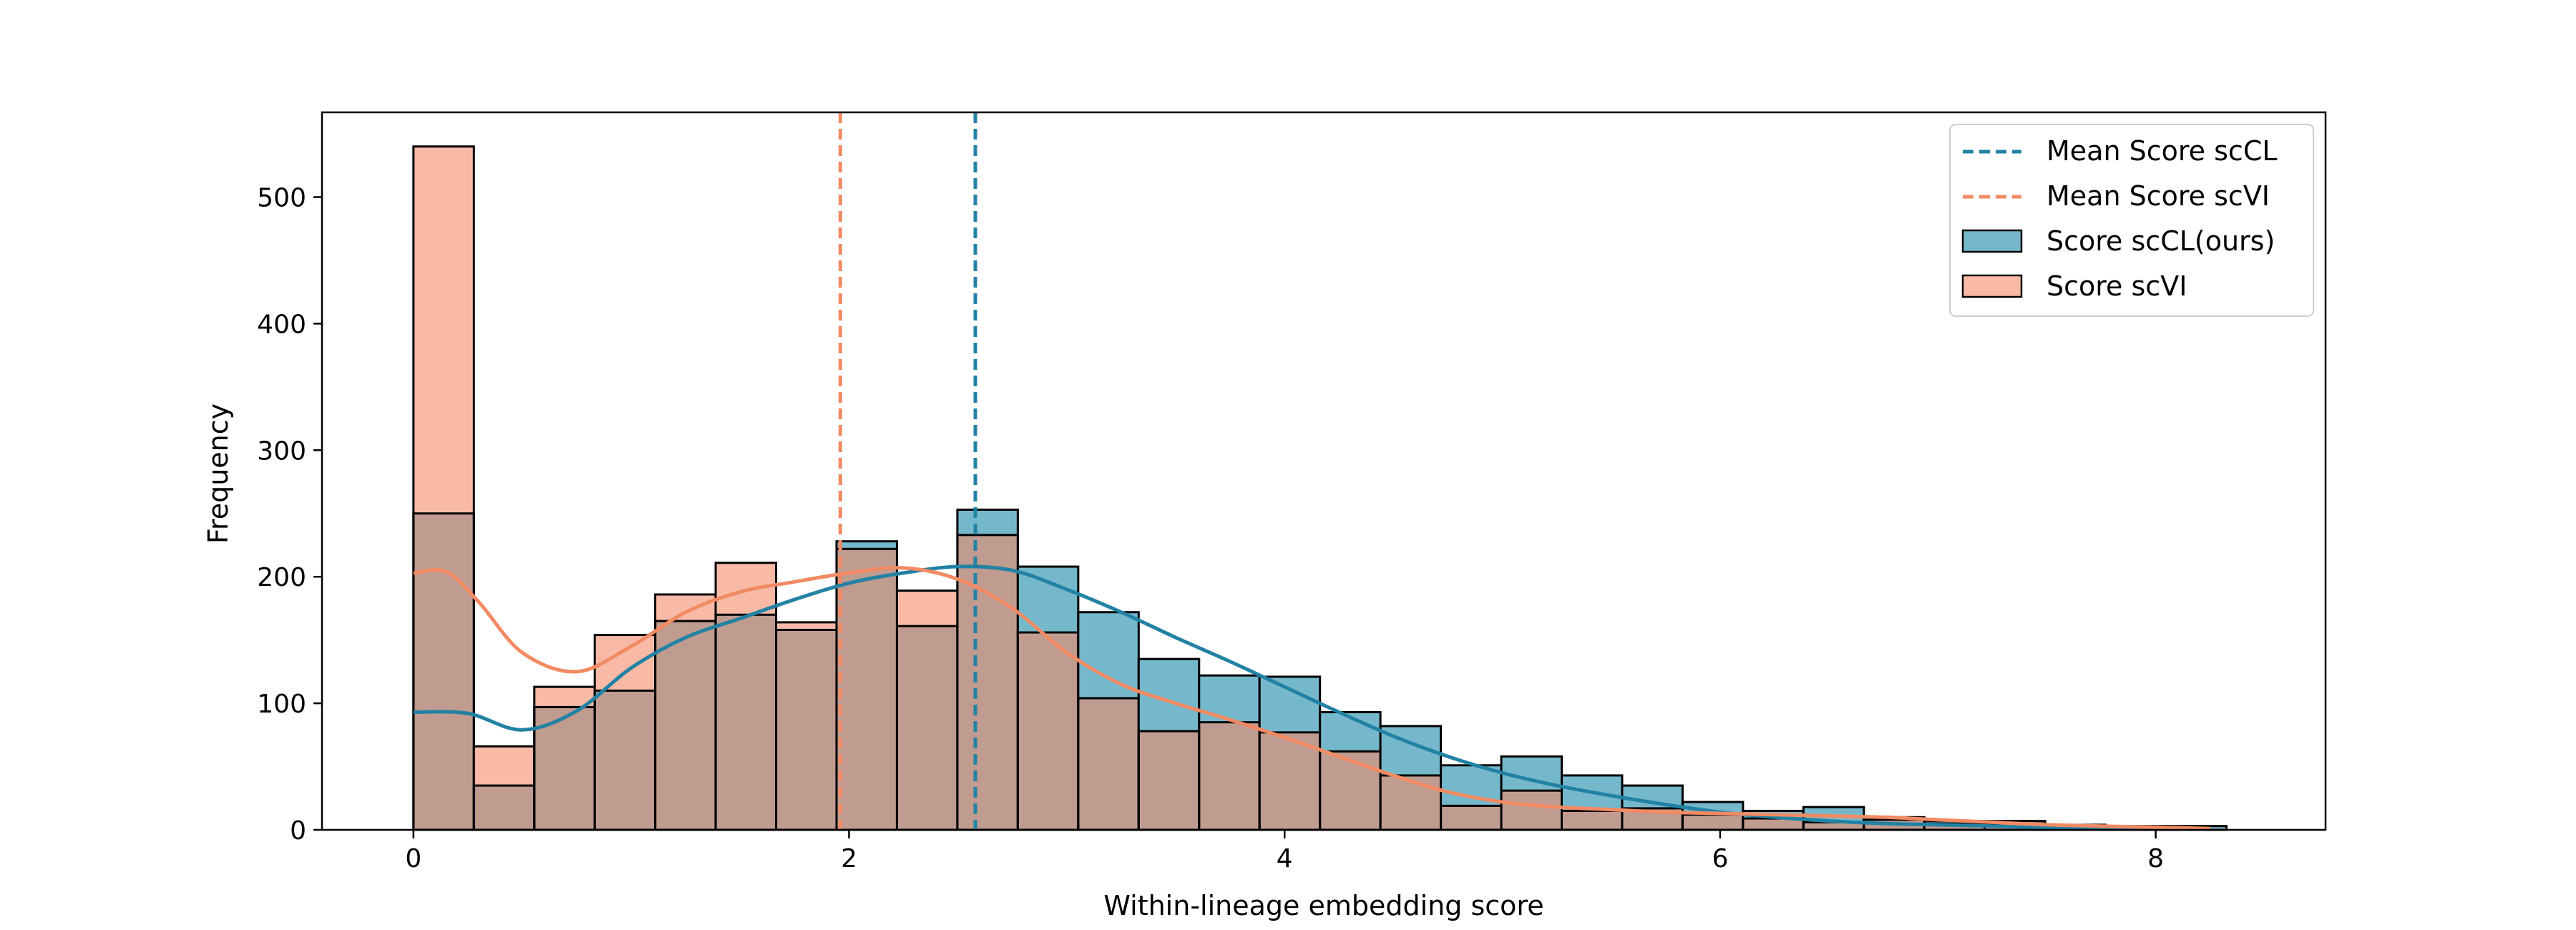  I want to click on y-axis-ticks: 0 100 200 300 400 500, so click(289, 515).